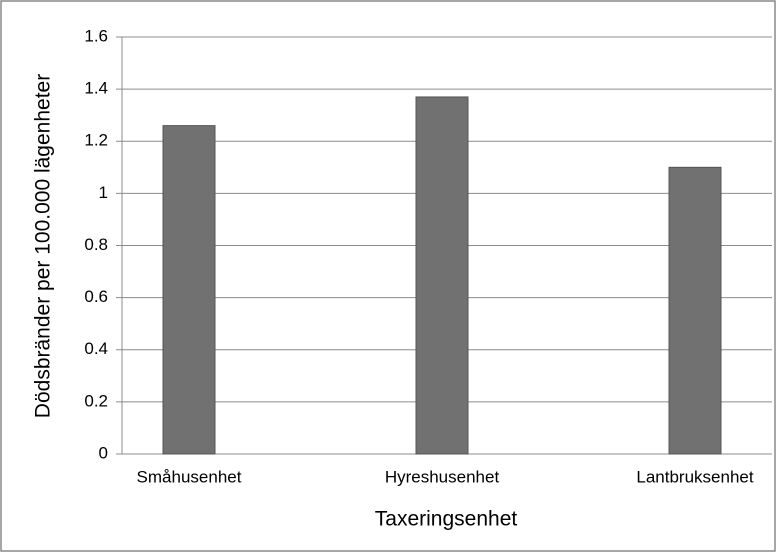  I want to click on y-axis-label: Dödsbränder per 100.000 lägenheter, so click(43, 246).